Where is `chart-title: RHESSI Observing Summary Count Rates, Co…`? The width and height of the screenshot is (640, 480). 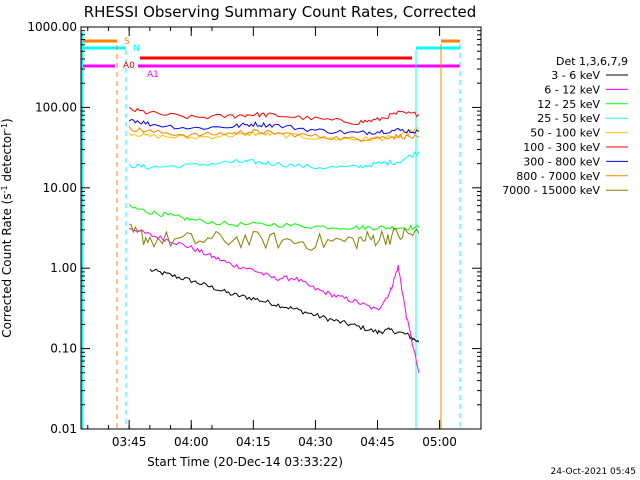
chart-title: RHESSI Observing Summary Count Rates, Co… is located at coordinates (280, 12).